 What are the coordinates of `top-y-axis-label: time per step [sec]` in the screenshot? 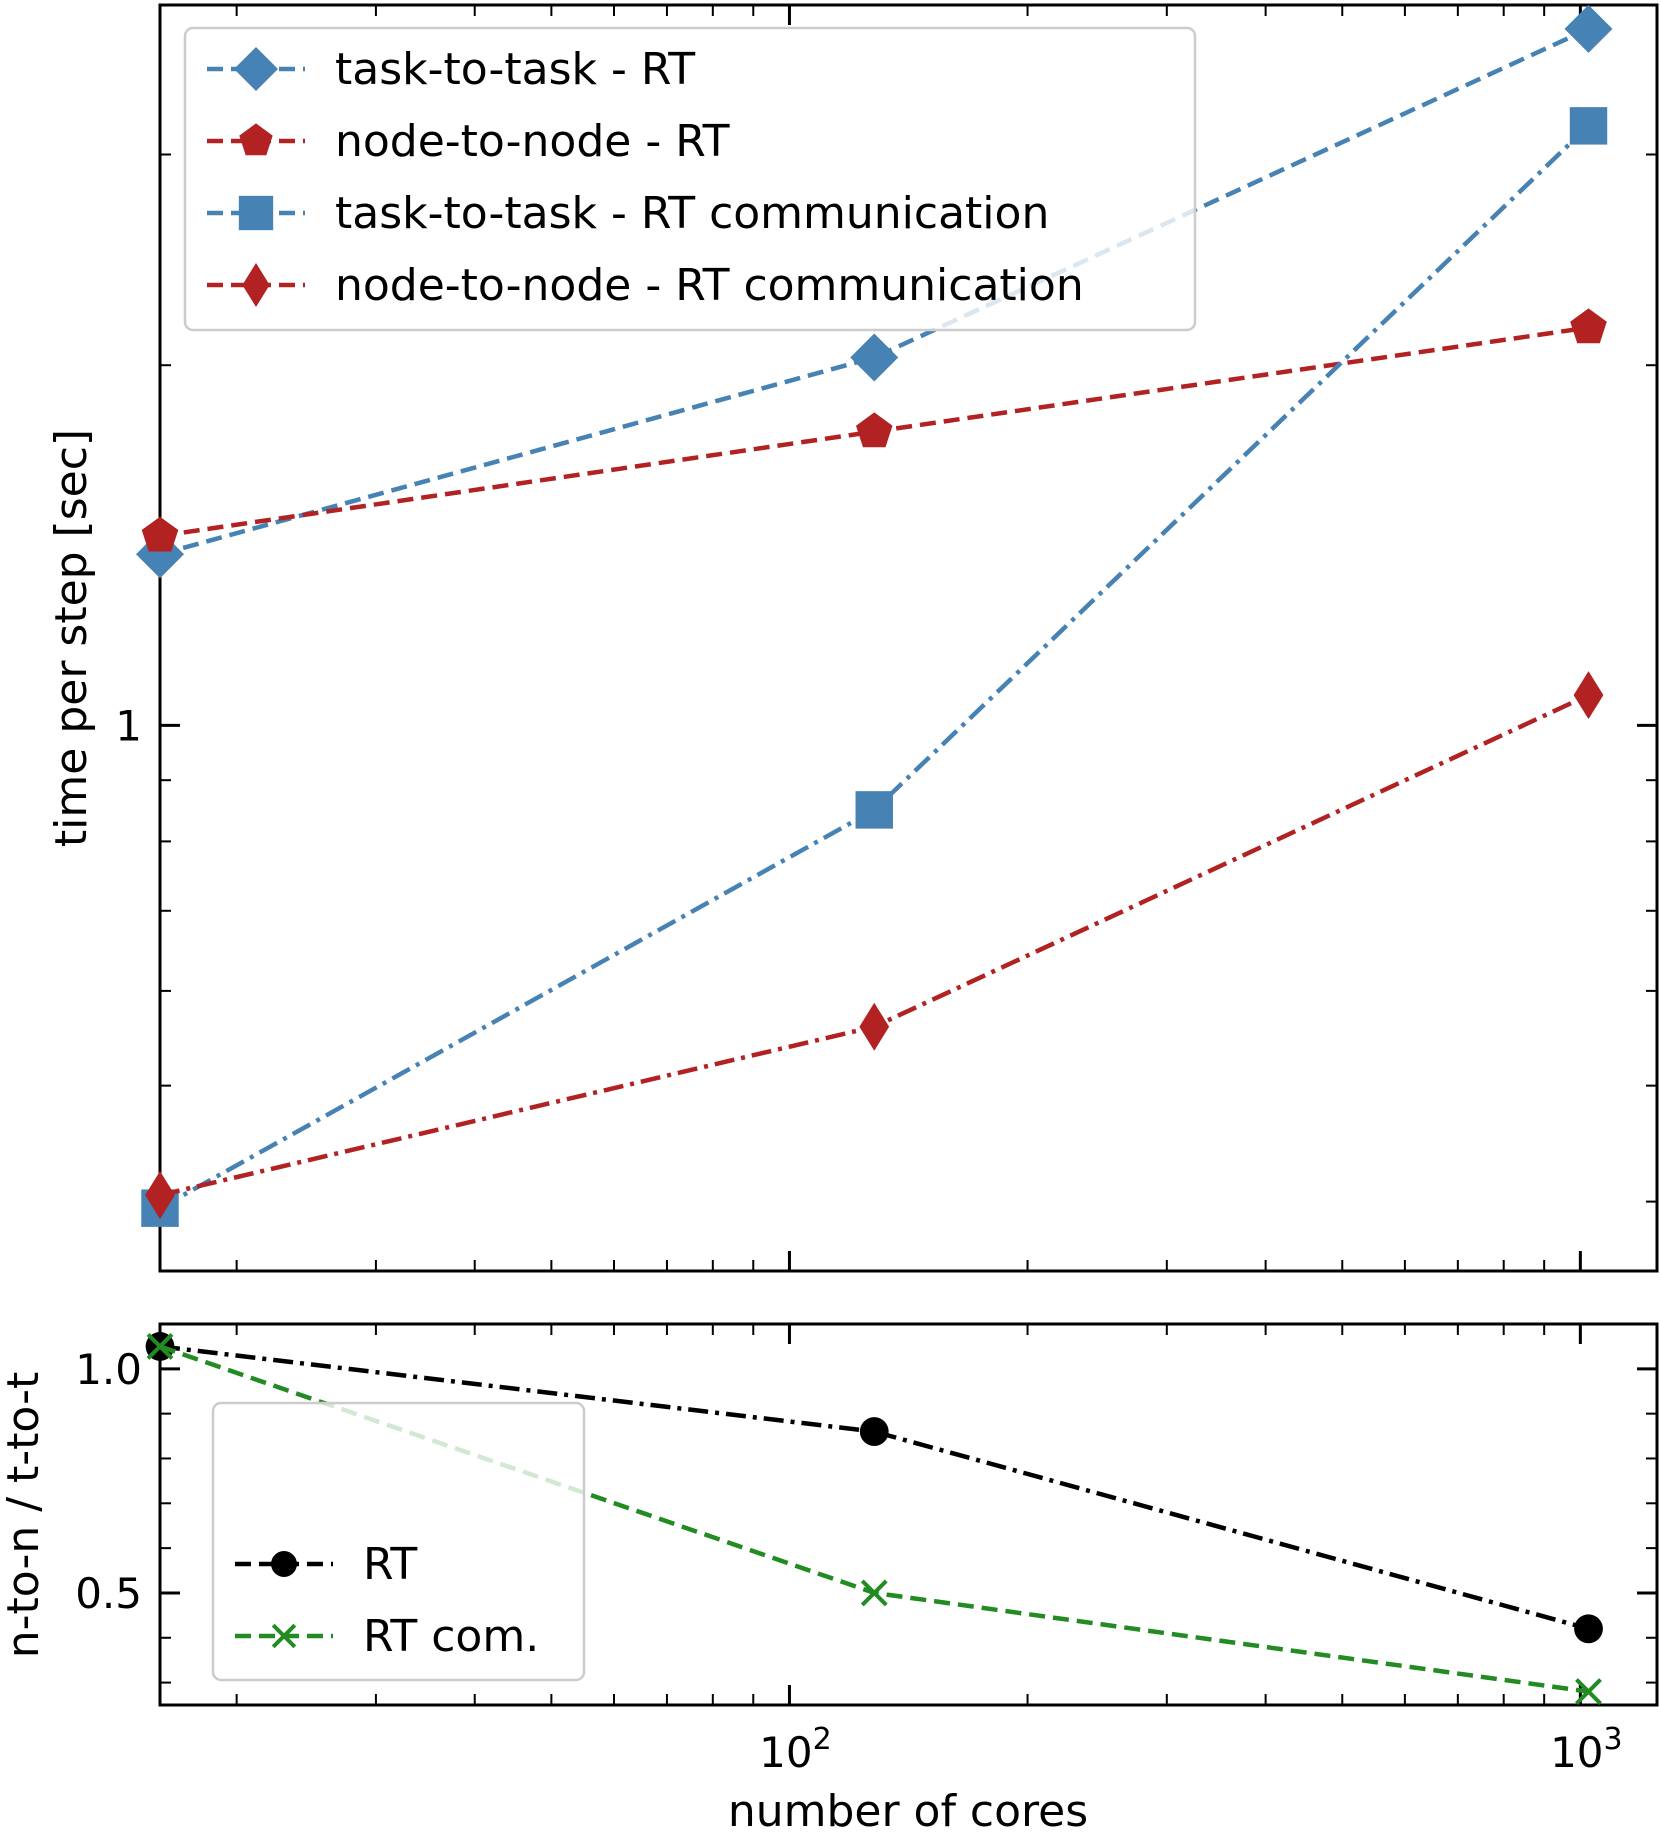 It's located at (71, 638).